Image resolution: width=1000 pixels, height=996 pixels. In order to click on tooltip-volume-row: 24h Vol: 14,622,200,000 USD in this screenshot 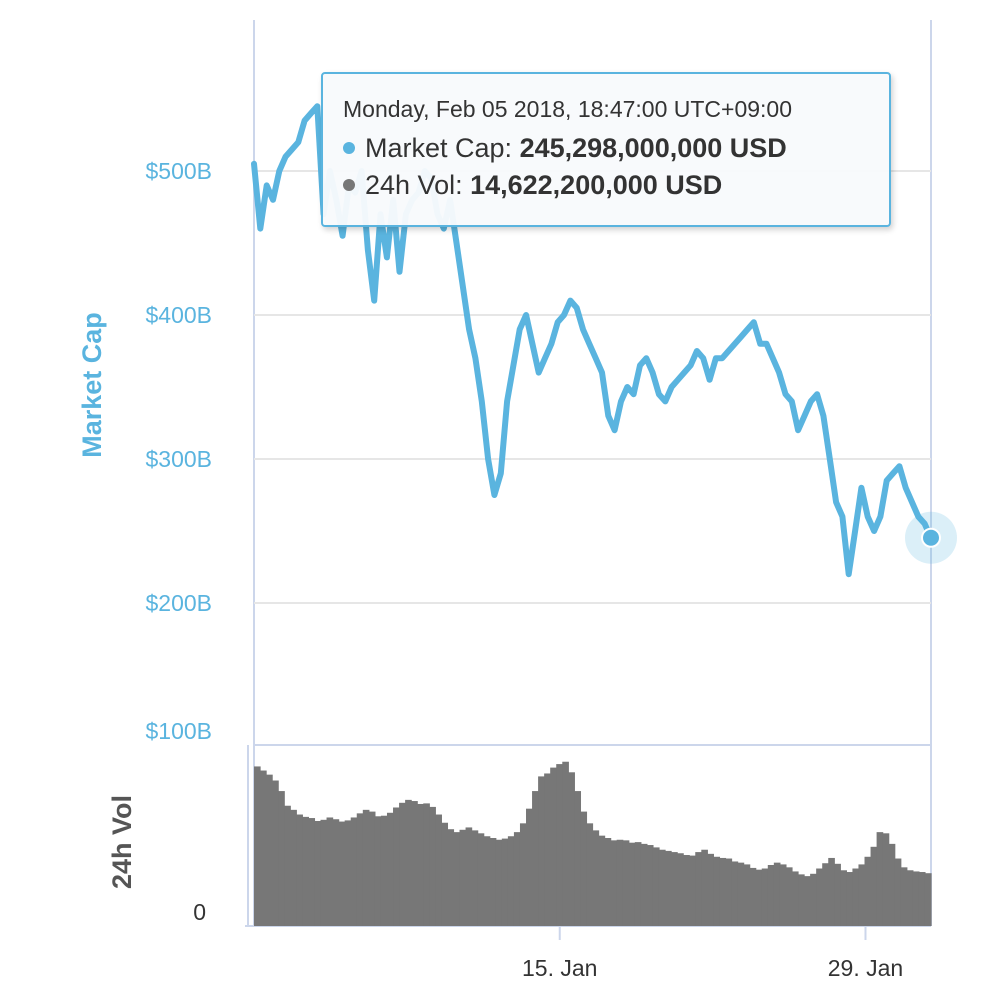, I will do `click(606, 185)`.